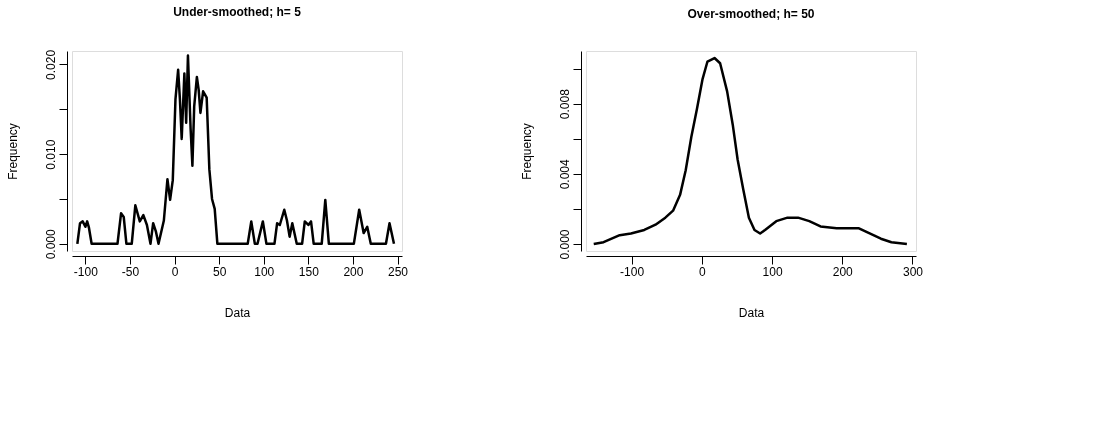 The image size is (1108, 435). I want to click on x-tick-label: 300, so click(913, 271).